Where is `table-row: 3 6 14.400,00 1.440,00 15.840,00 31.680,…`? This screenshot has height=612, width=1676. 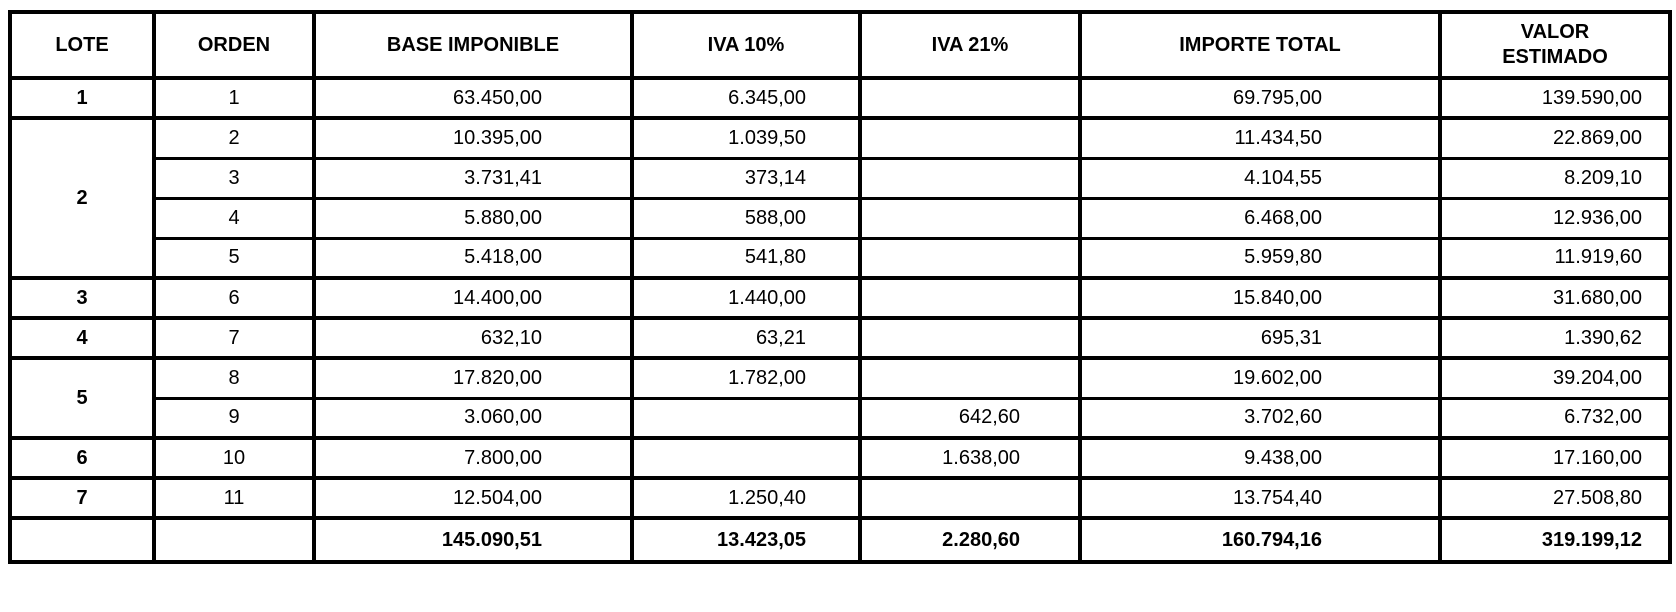
table-row: 3 6 14.400,00 1.440,00 15.840,00 31.680,… is located at coordinates (840, 298).